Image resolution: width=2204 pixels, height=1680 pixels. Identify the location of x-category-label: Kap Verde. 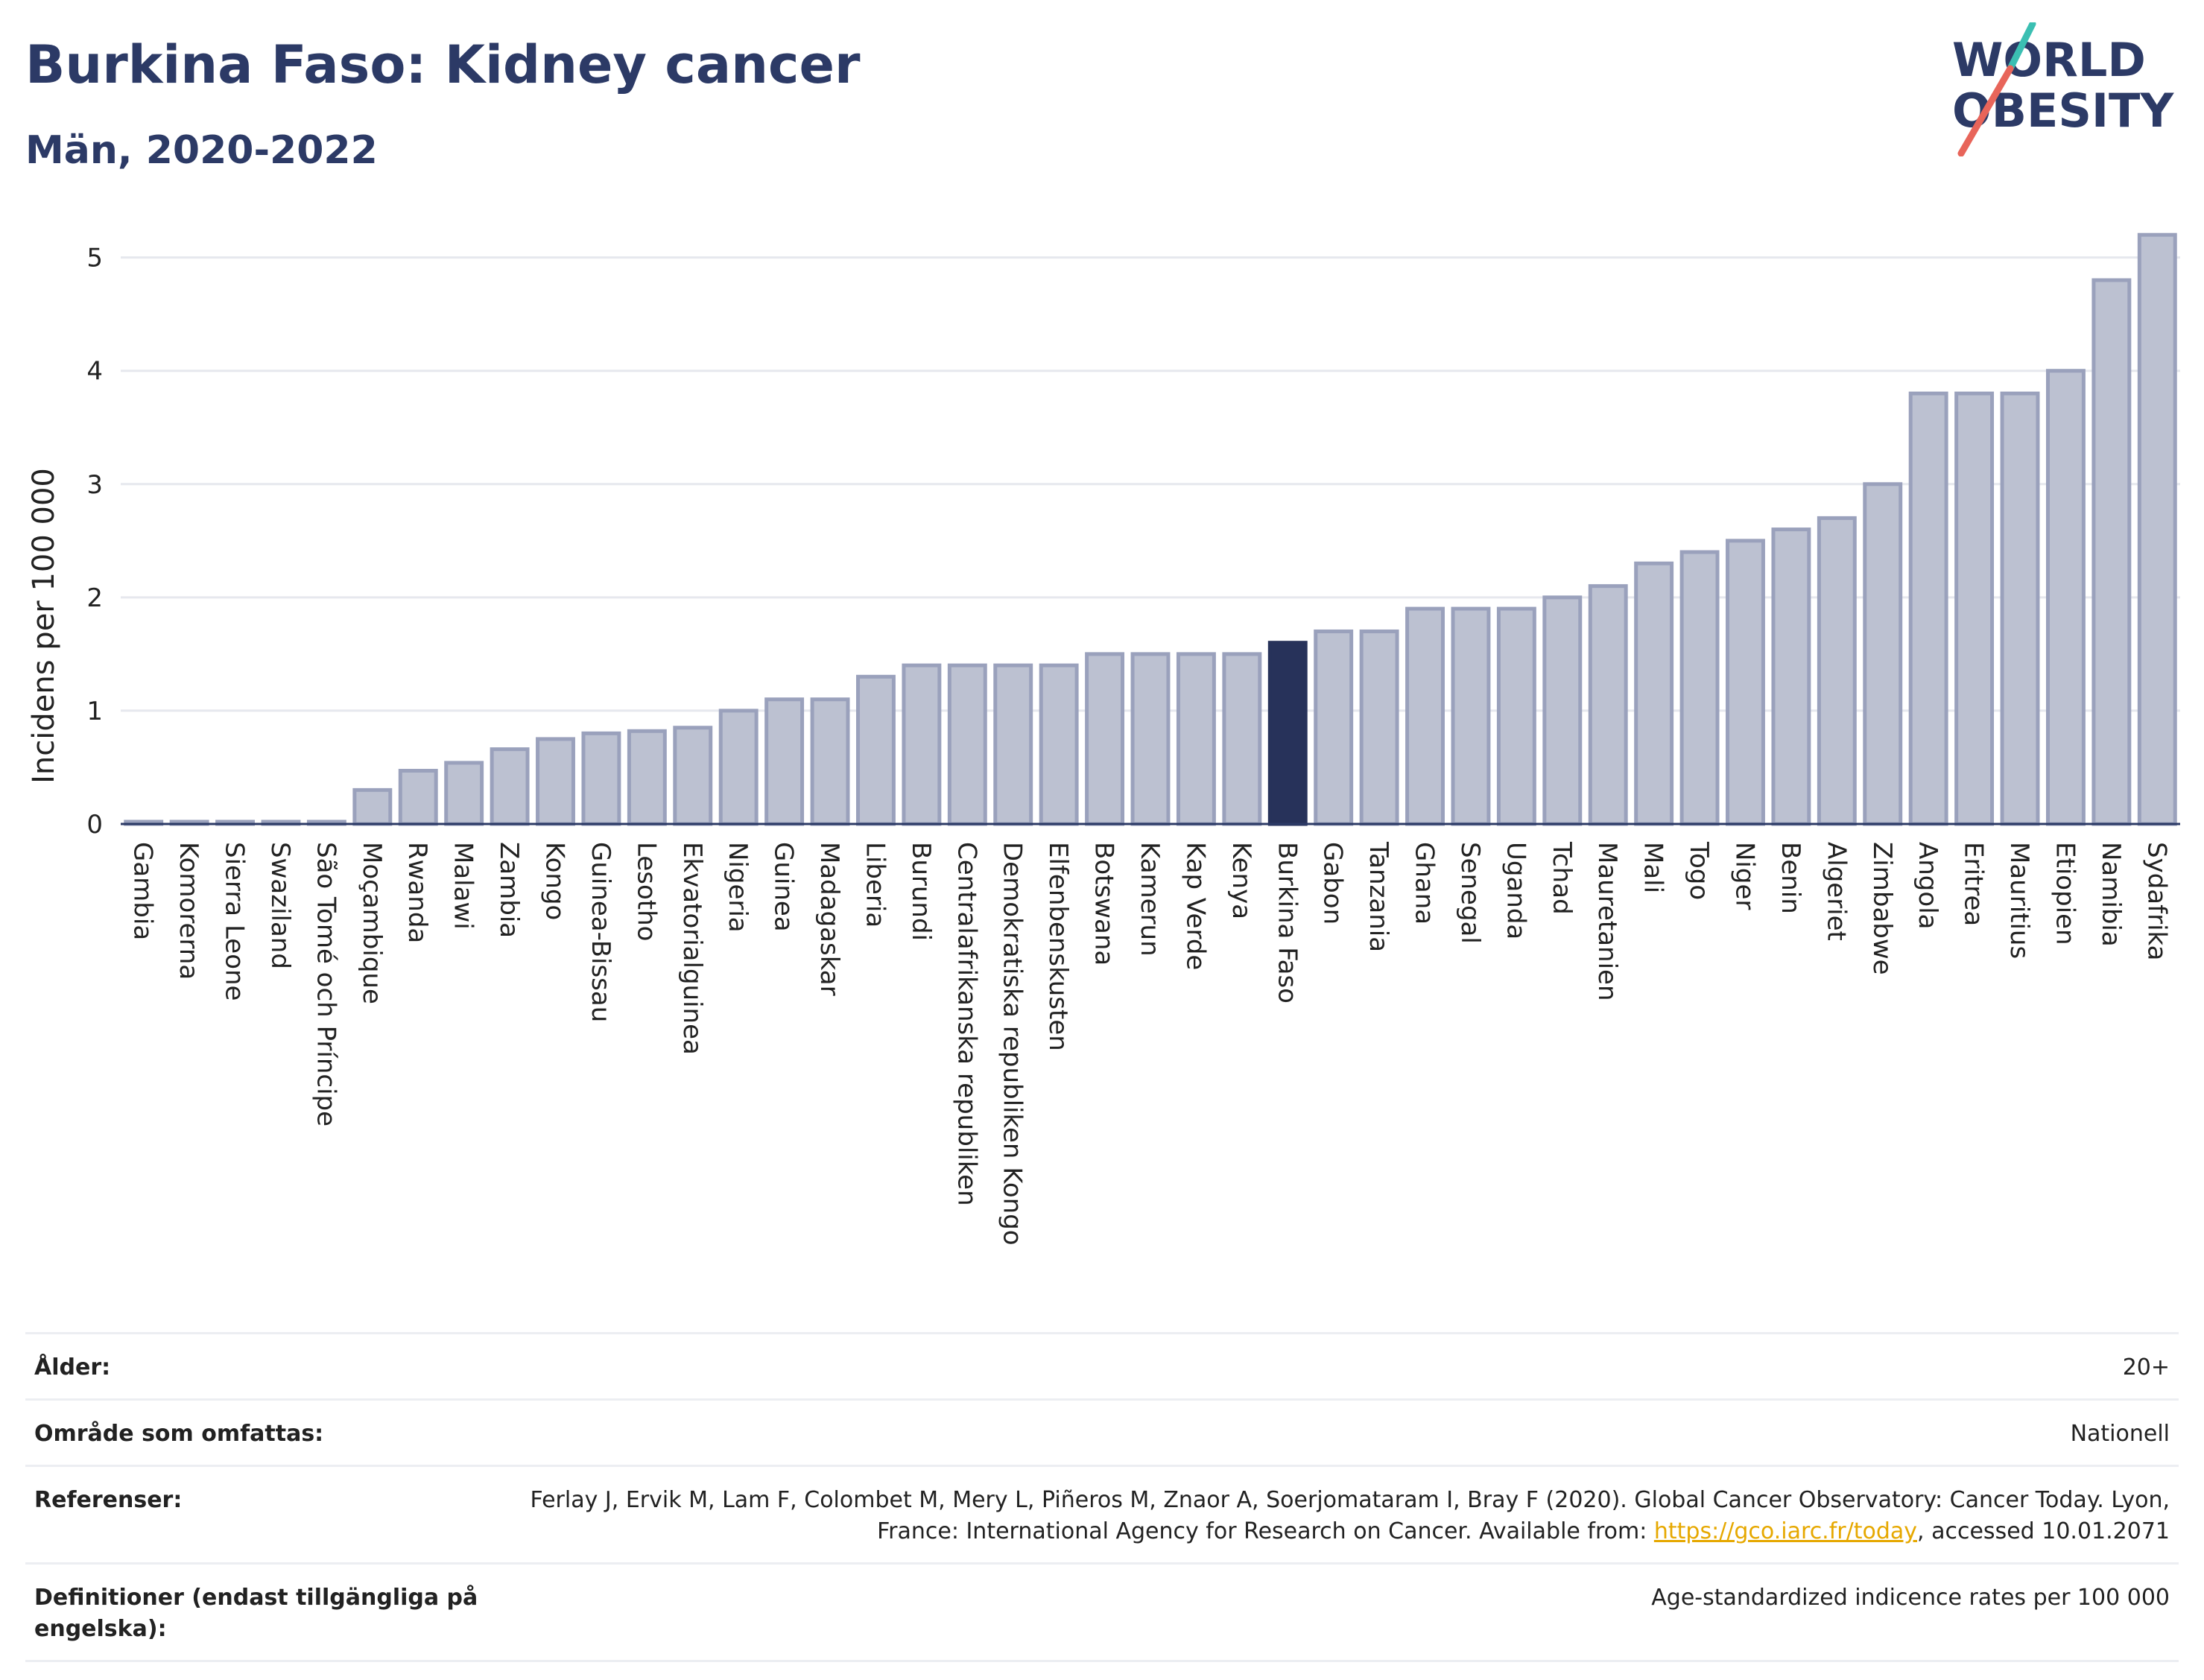
(1195, 906).